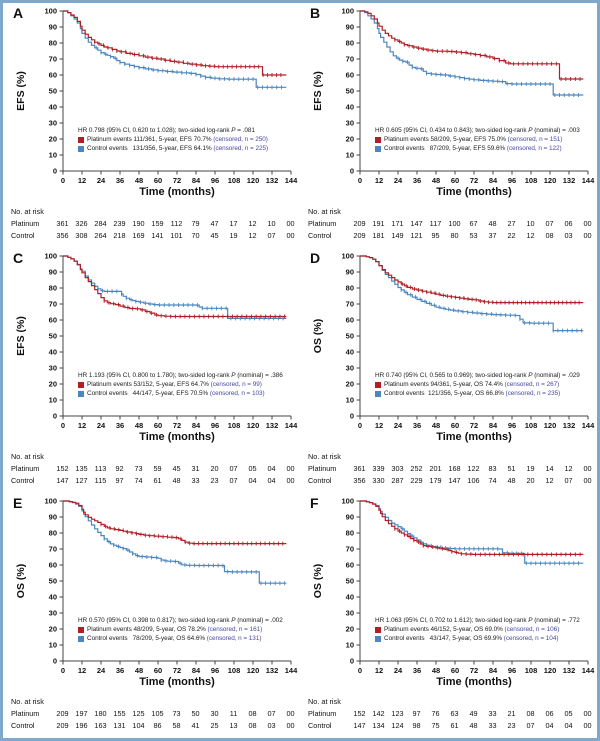 This screenshot has width=600, height=741. Describe the element at coordinates (63, 670) in the screenshot. I see `x-tick-label: 0` at that location.